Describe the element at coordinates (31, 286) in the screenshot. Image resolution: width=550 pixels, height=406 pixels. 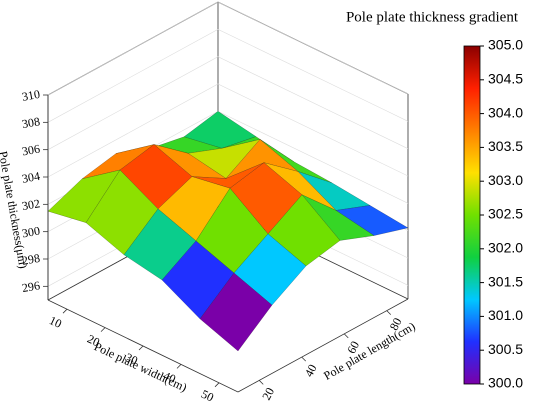
I see `z-tick-label: 296` at that location.